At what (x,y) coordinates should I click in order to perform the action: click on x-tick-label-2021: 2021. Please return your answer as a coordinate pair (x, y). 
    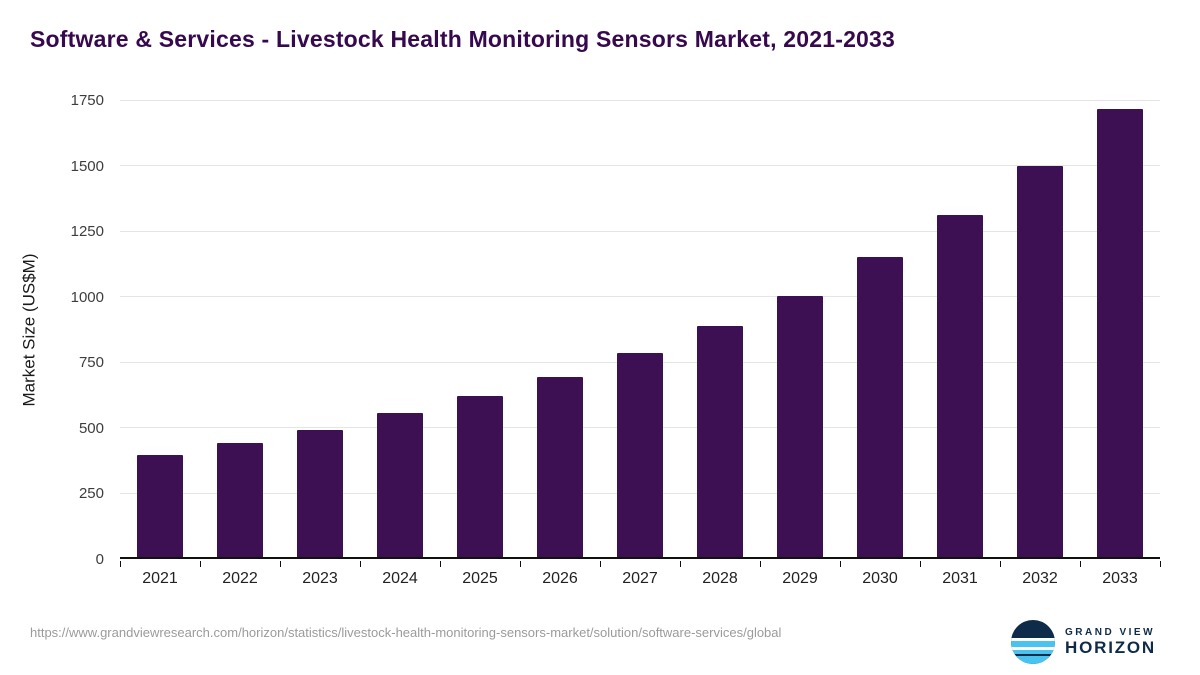
    Looking at the image, I should click on (160, 578).